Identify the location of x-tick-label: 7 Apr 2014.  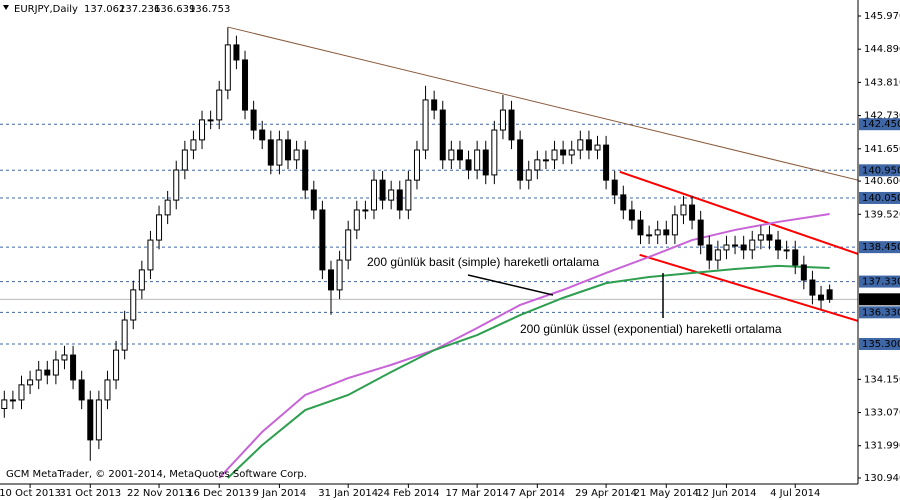
(537, 493).